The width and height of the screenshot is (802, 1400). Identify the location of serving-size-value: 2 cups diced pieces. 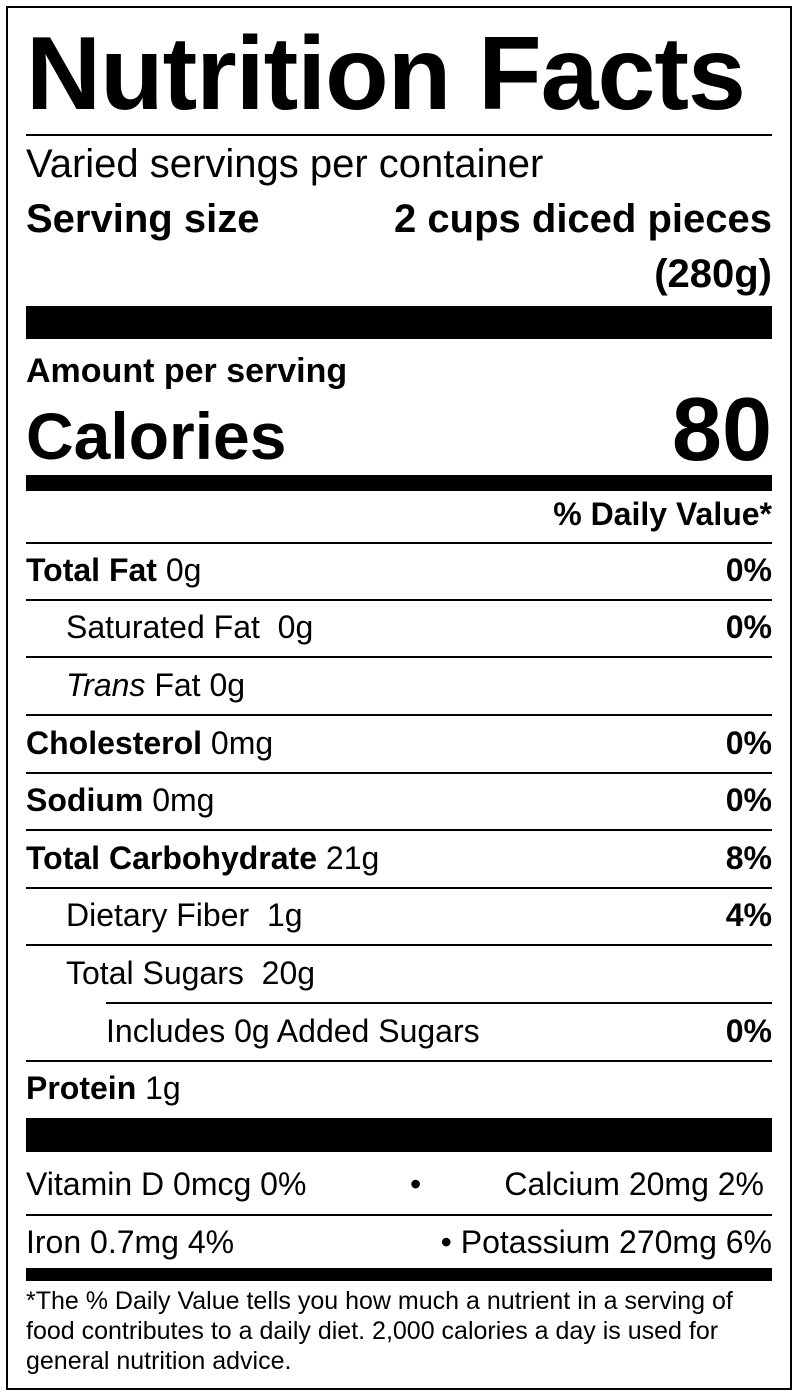
(583, 219).